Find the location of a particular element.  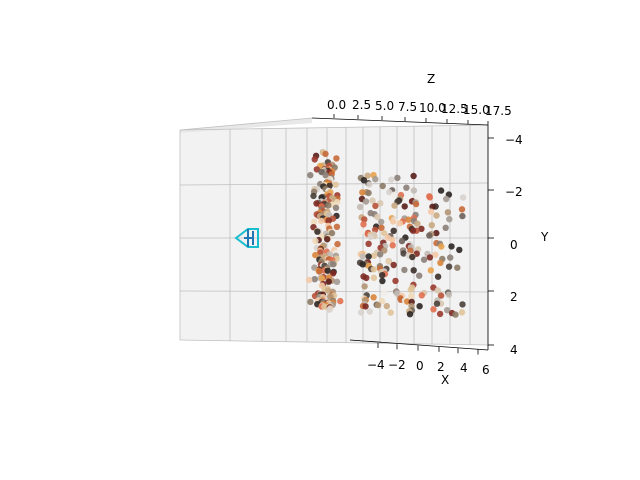

x-tick-label: −2 is located at coordinates (397, 365).